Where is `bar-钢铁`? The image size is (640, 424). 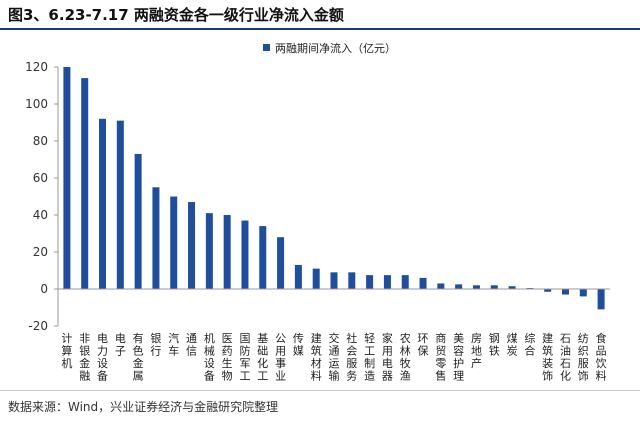 bar-钢铁 is located at coordinates (494, 287).